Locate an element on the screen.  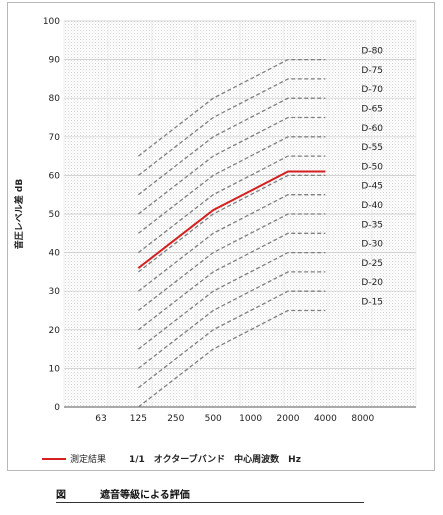
measurement-series is located at coordinates (231, 219).